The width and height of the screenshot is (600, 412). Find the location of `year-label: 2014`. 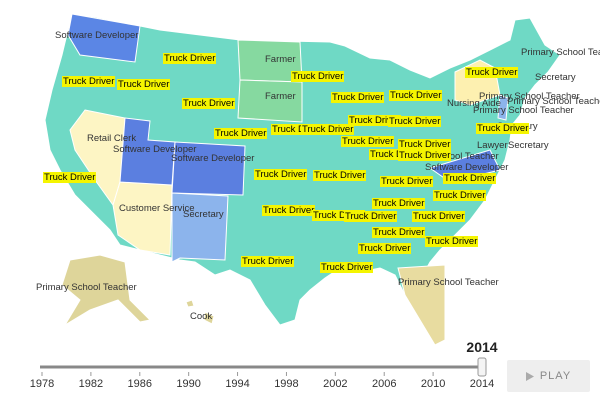

year-label: 2014 is located at coordinates (482, 384).